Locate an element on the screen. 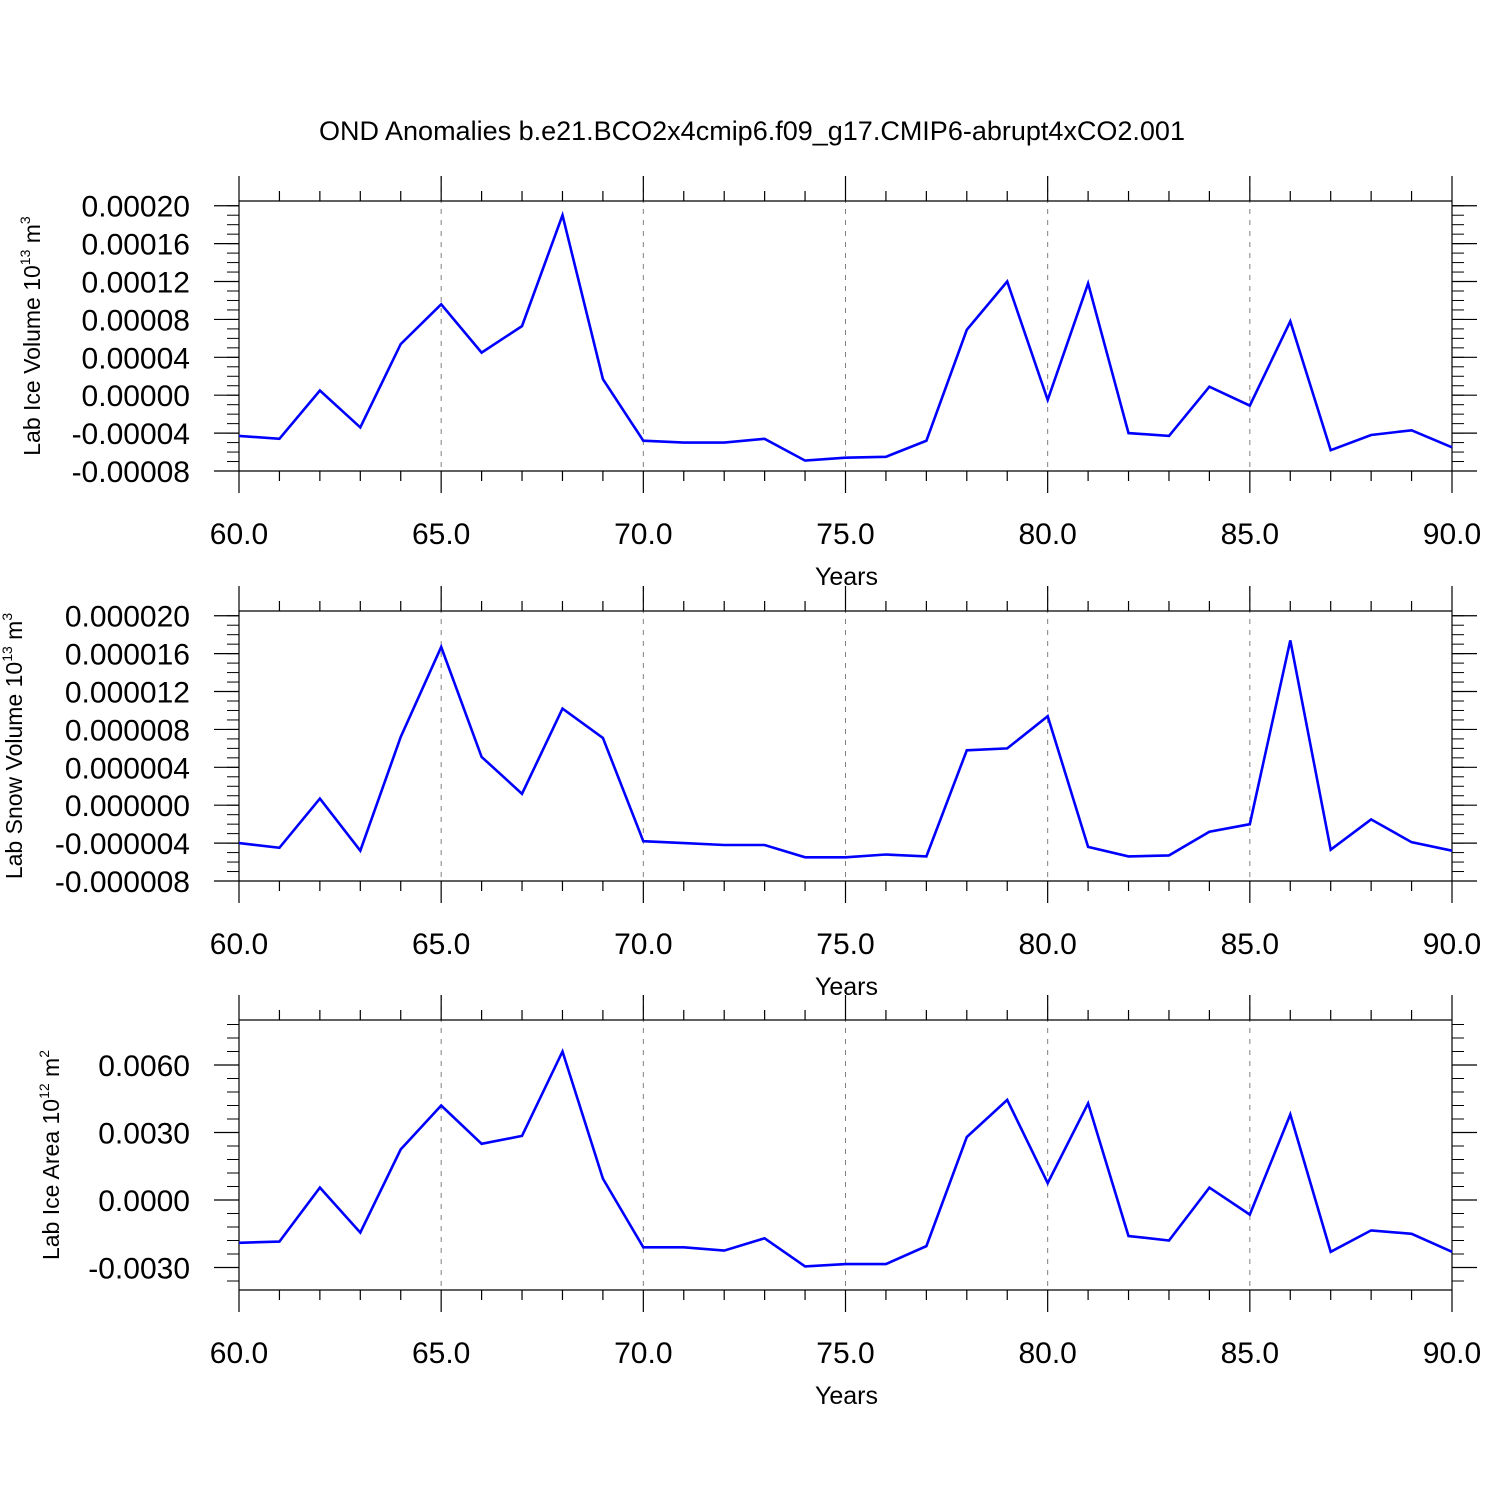 The width and height of the screenshot is (1500, 1505). y-tick-label: 0.0000 is located at coordinates (144, 1201).